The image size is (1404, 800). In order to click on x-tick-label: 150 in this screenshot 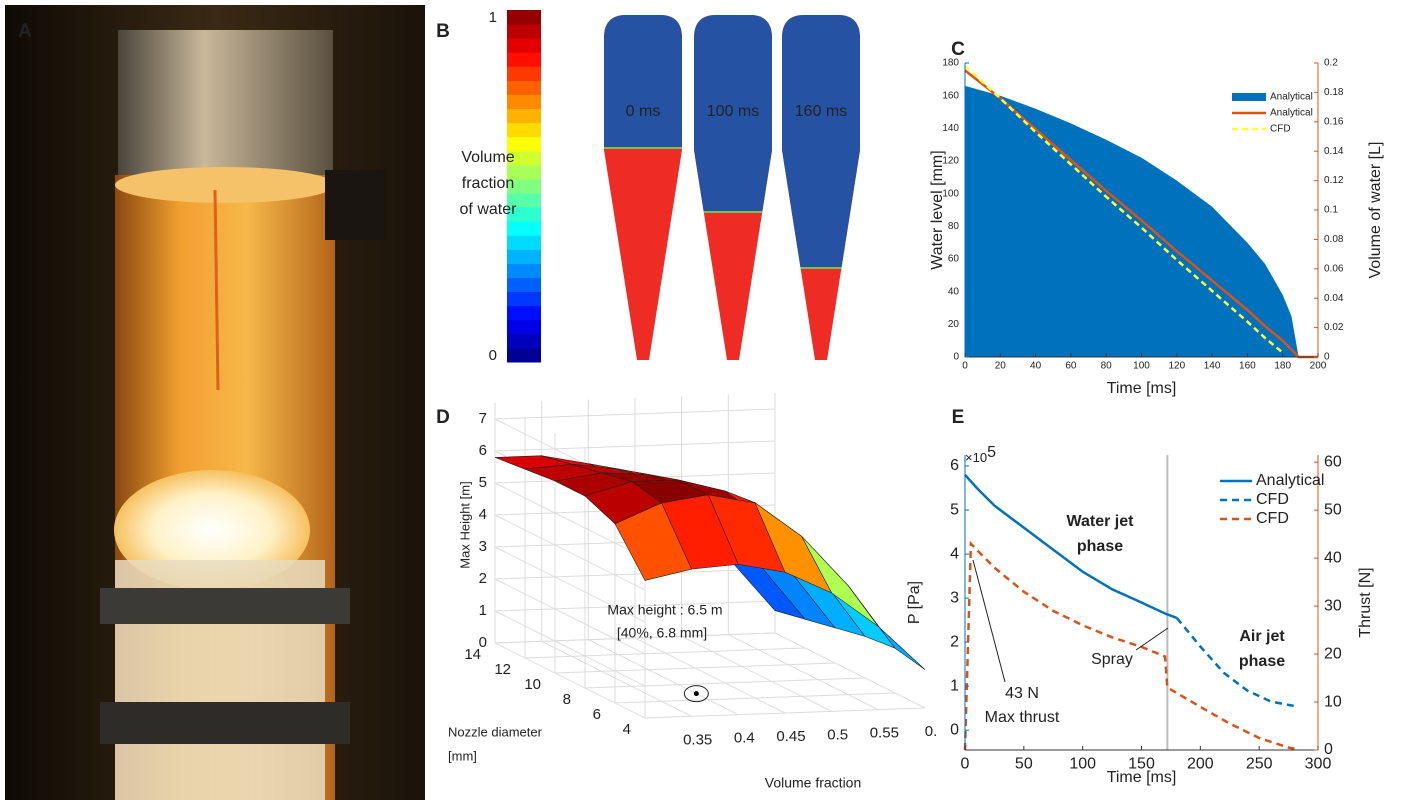, I will do `click(1141, 764)`.